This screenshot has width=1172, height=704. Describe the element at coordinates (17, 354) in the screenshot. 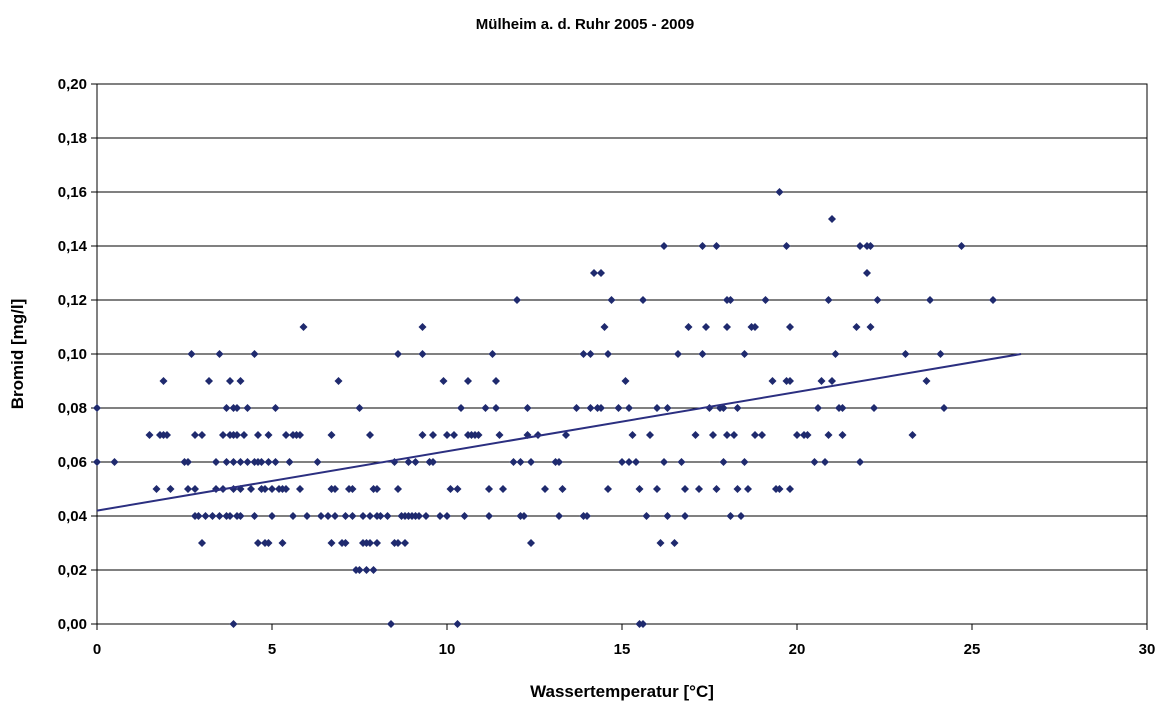

I see `y-axis-label: Bromid [mg/l]` at that location.